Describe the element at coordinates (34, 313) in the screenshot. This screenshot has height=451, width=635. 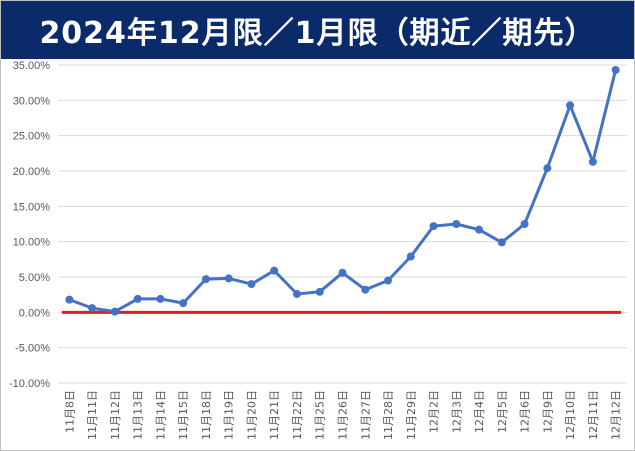
I see `y-tick-label: 0.00%` at that location.